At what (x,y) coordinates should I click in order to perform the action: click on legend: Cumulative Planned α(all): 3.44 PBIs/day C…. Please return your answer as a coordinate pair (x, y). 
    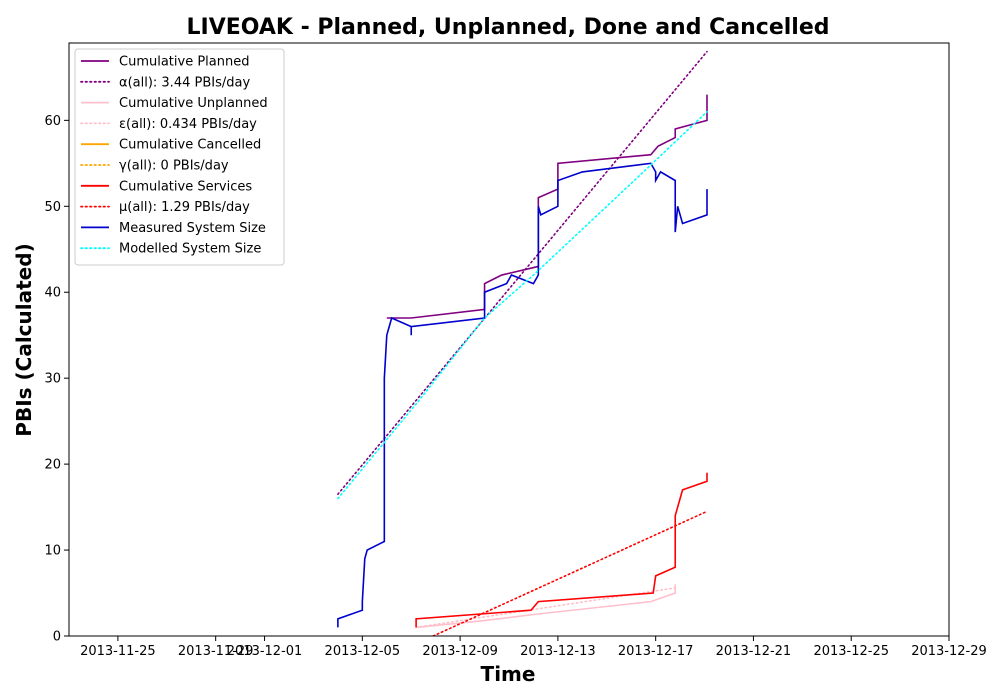
    Looking at the image, I should click on (179, 157).